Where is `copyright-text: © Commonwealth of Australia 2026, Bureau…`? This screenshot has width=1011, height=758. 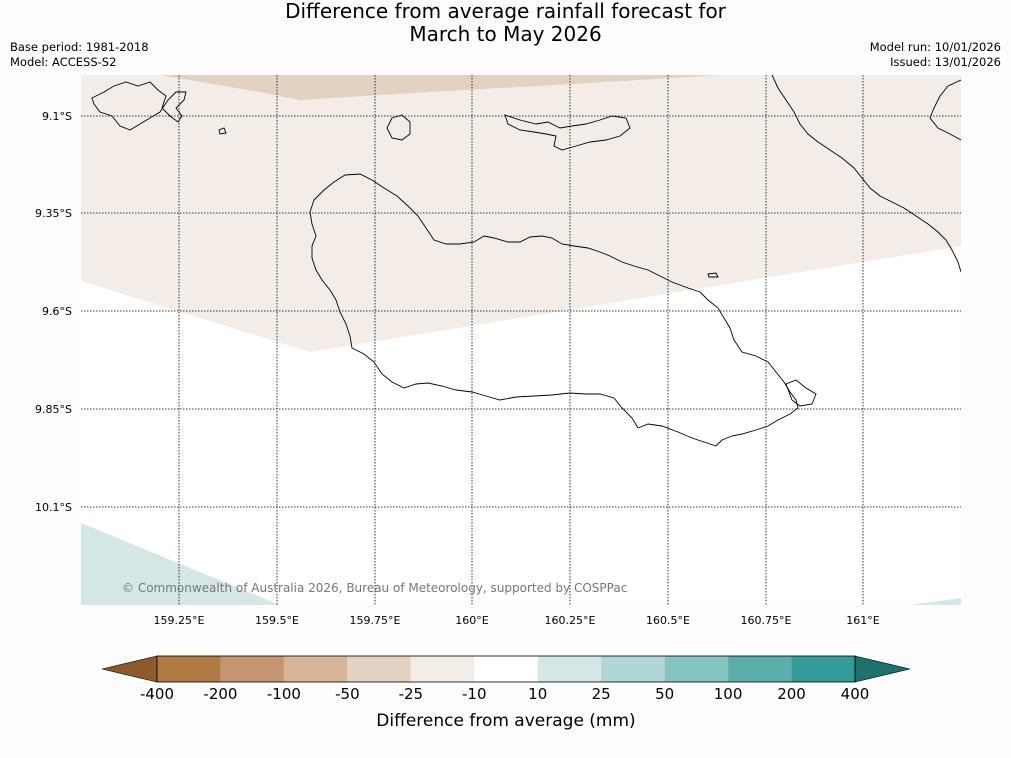 copyright-text: © Commonwealth of Australia 2026, Bureau… is located at coordinates (374, 588).